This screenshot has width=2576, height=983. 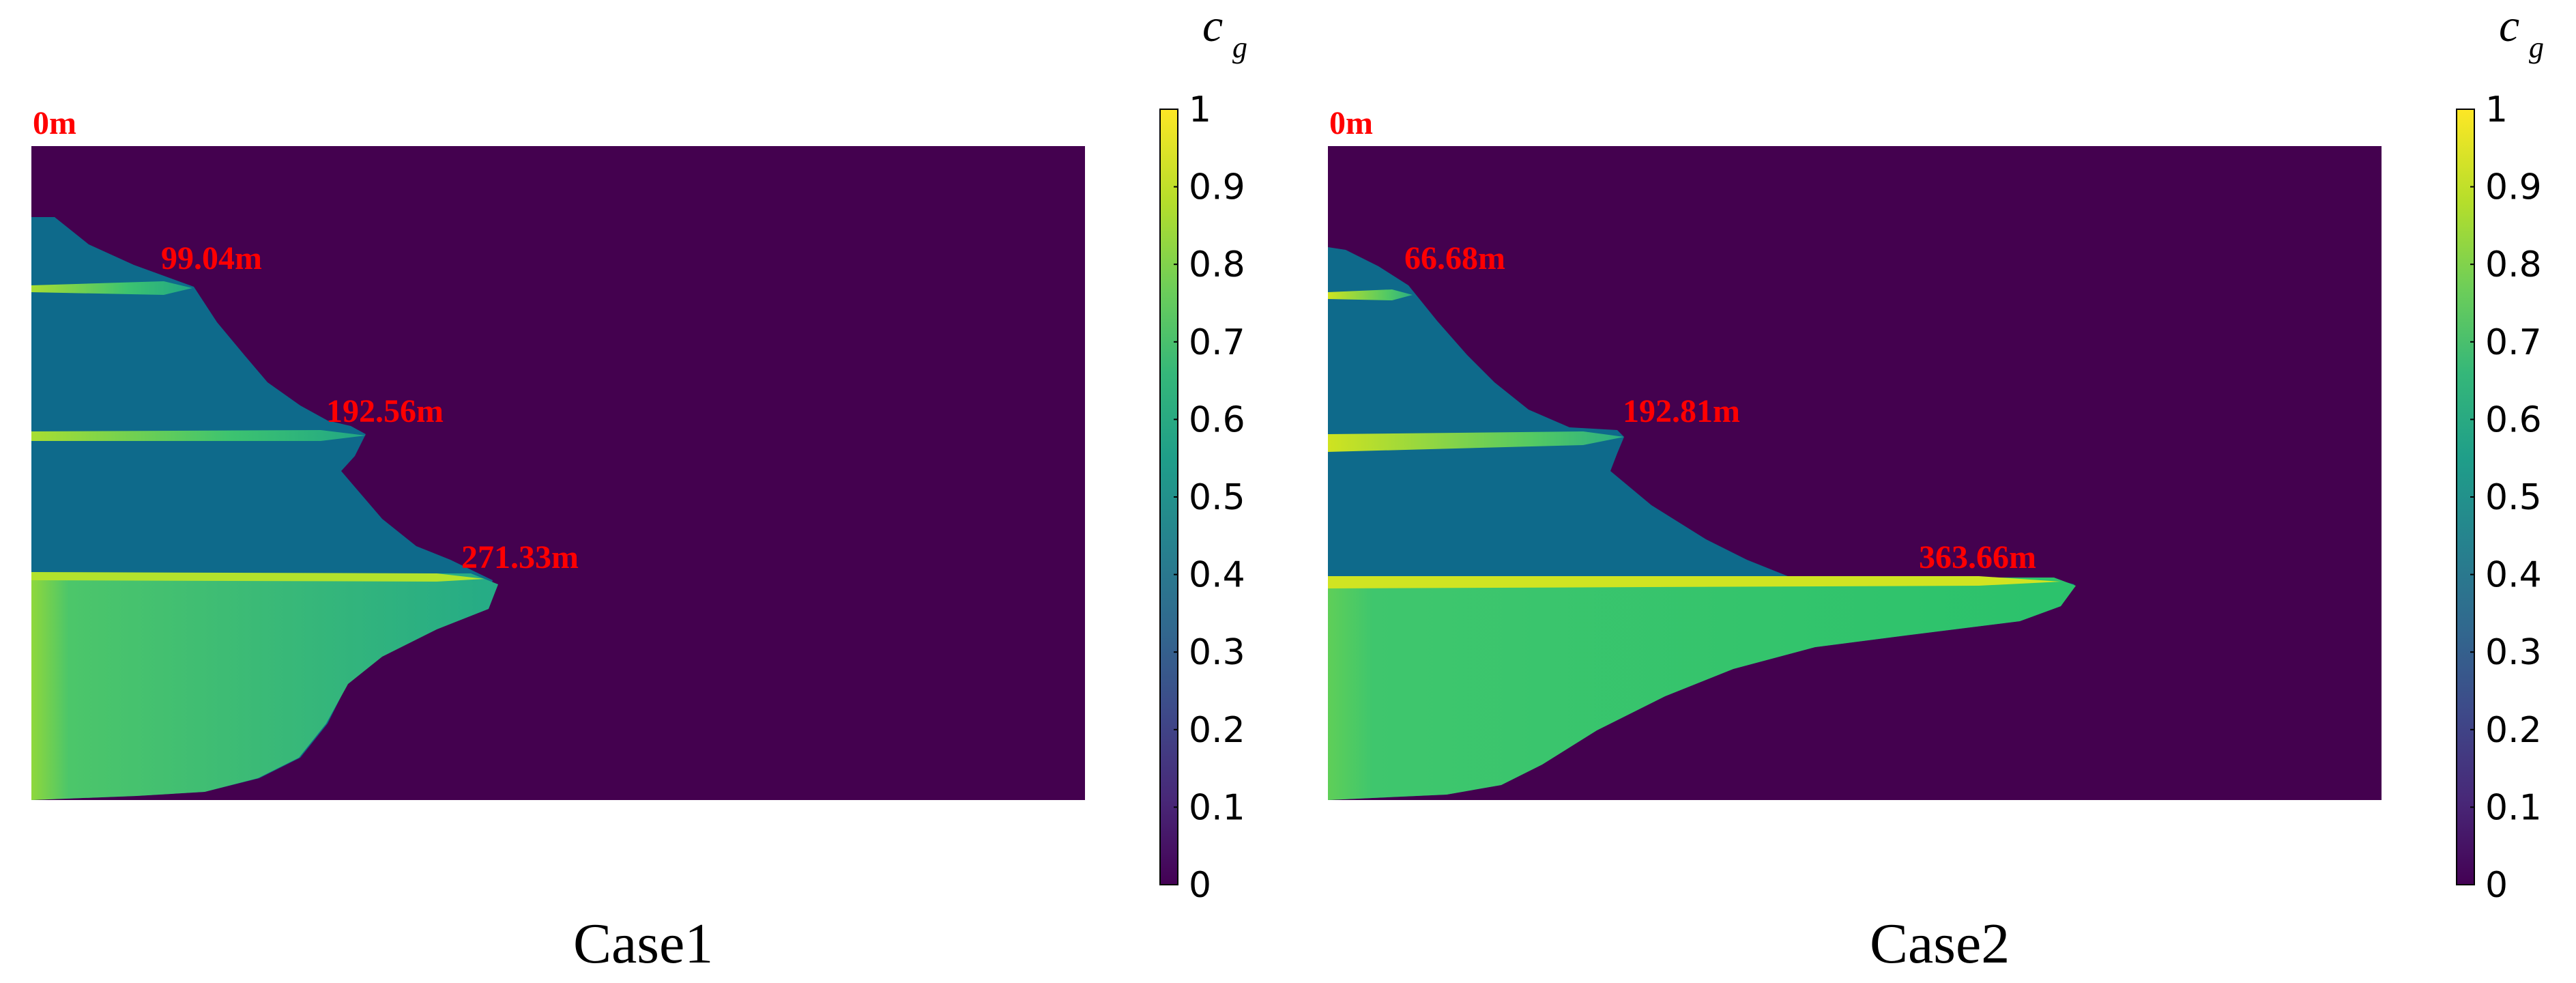 What do you see at coordinates (2509, 25) in the screenshot?
I see `case2-colorbar-title: c` at bounding box center [2509, 25].